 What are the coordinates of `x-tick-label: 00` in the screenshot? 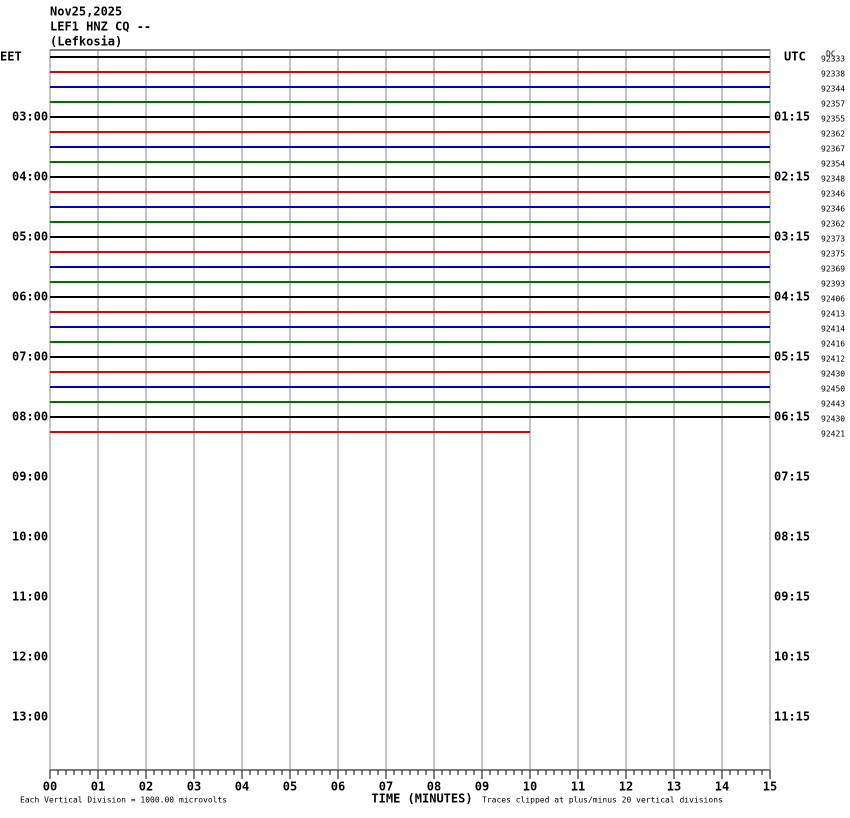 It's located at (50, 787).